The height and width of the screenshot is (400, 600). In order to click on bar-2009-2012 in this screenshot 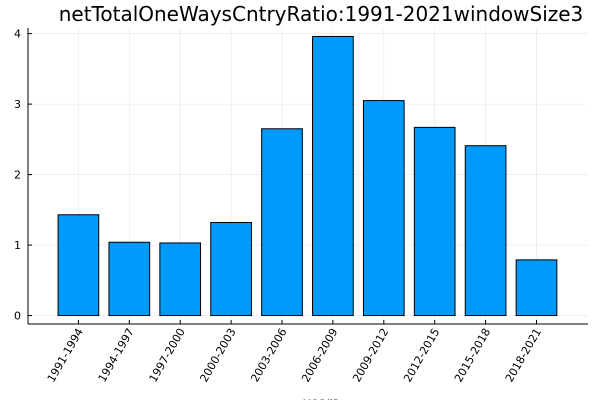, I will do `click(383, 208)`.